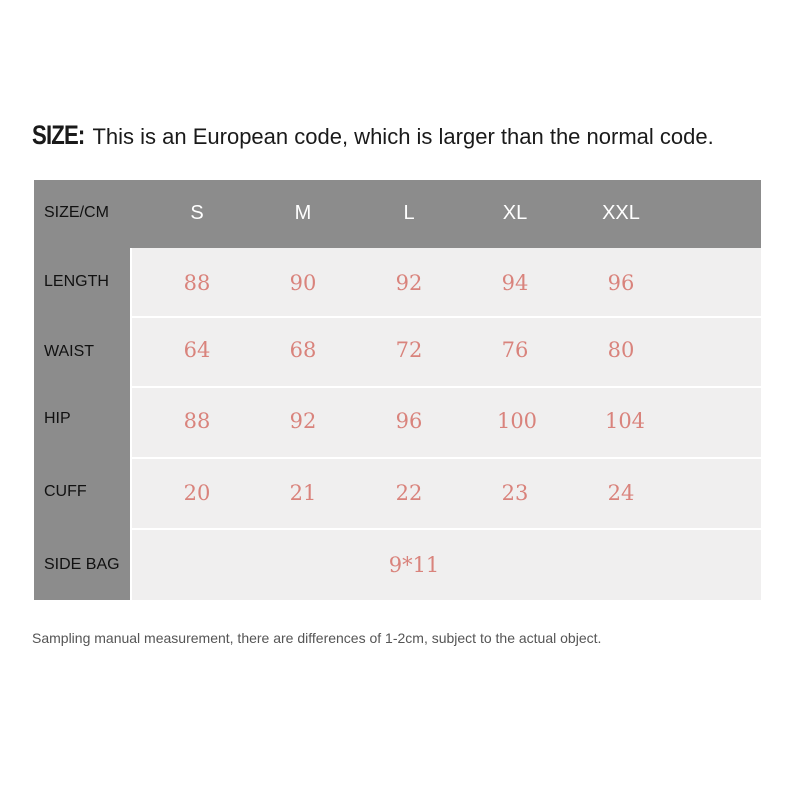  What do you see at coordinates (69, 351) in the screenshot?
I see `row-label-waist: WAIST` at bounding box center [69, 351].